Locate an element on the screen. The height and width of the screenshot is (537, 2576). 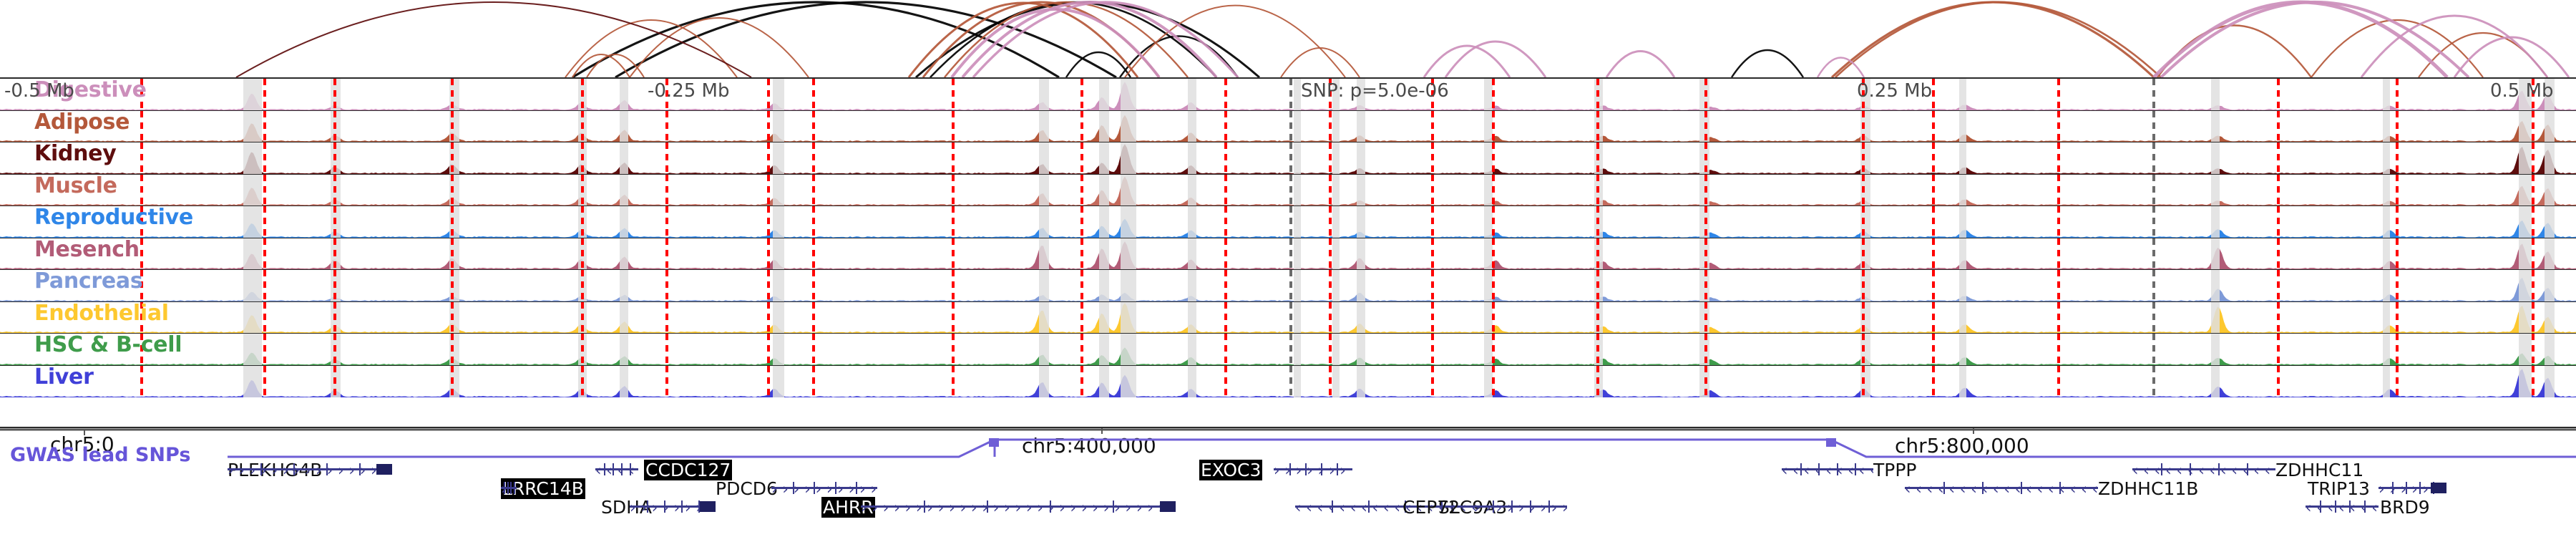
chromatin-interaction-arcs is located at coordinates (1402, 39).